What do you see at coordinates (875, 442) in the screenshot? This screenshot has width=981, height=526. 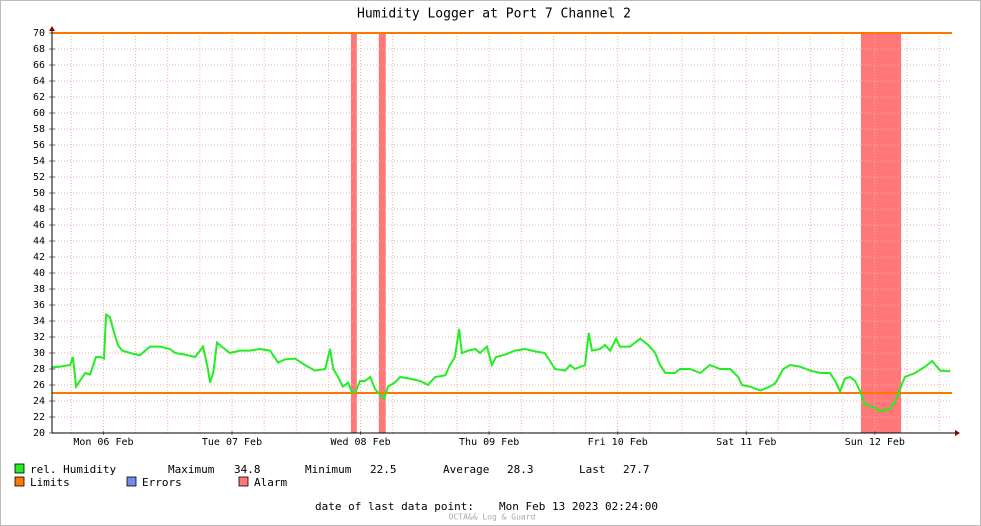 I see `x-tick-label: Sun 12 Feb` at bounding box center [875, 442].